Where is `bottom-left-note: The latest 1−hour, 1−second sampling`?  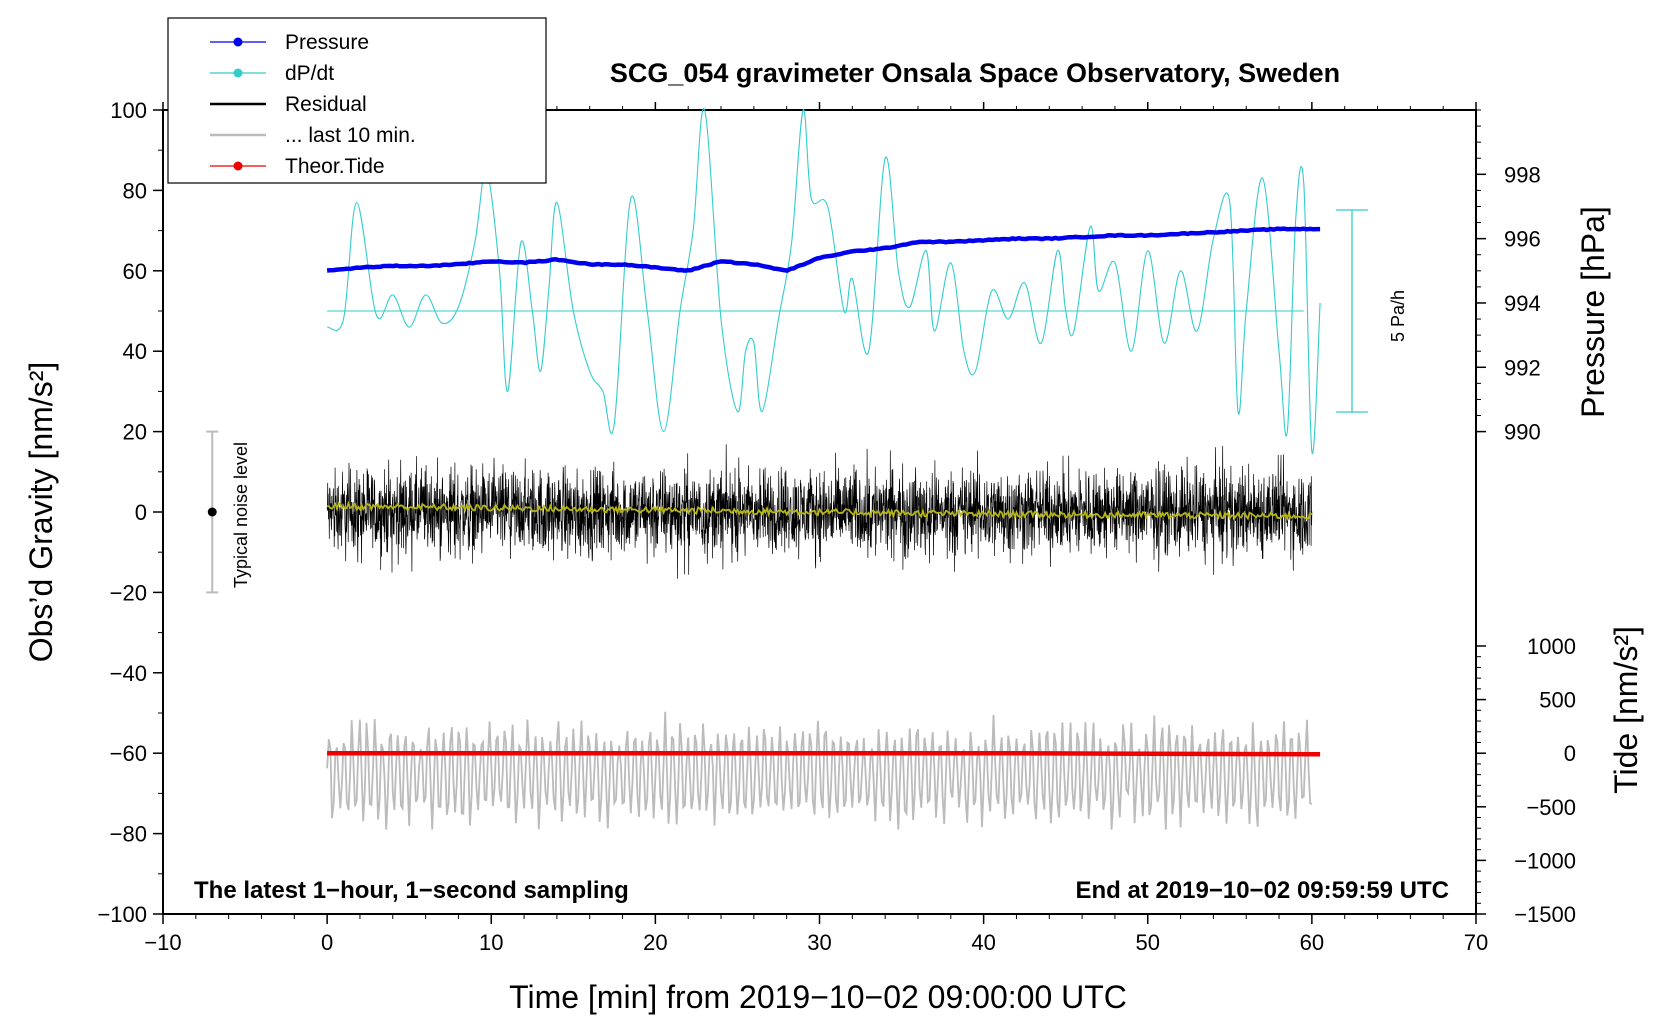 bottom-left-note: The latest 1−hour, 1−second sampling is located at coordinates (411, 890).